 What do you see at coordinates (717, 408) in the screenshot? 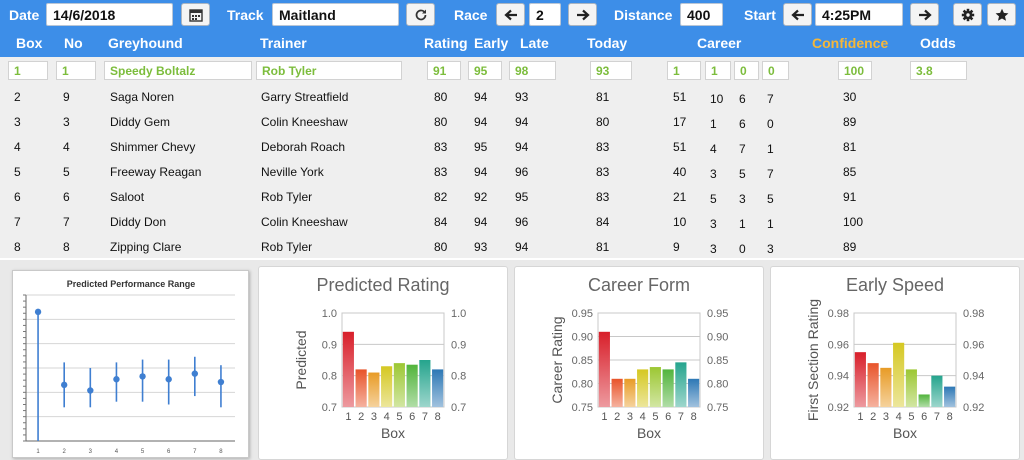
I see `y2-tick-label: 0.75` at bounding box center [717, 408].